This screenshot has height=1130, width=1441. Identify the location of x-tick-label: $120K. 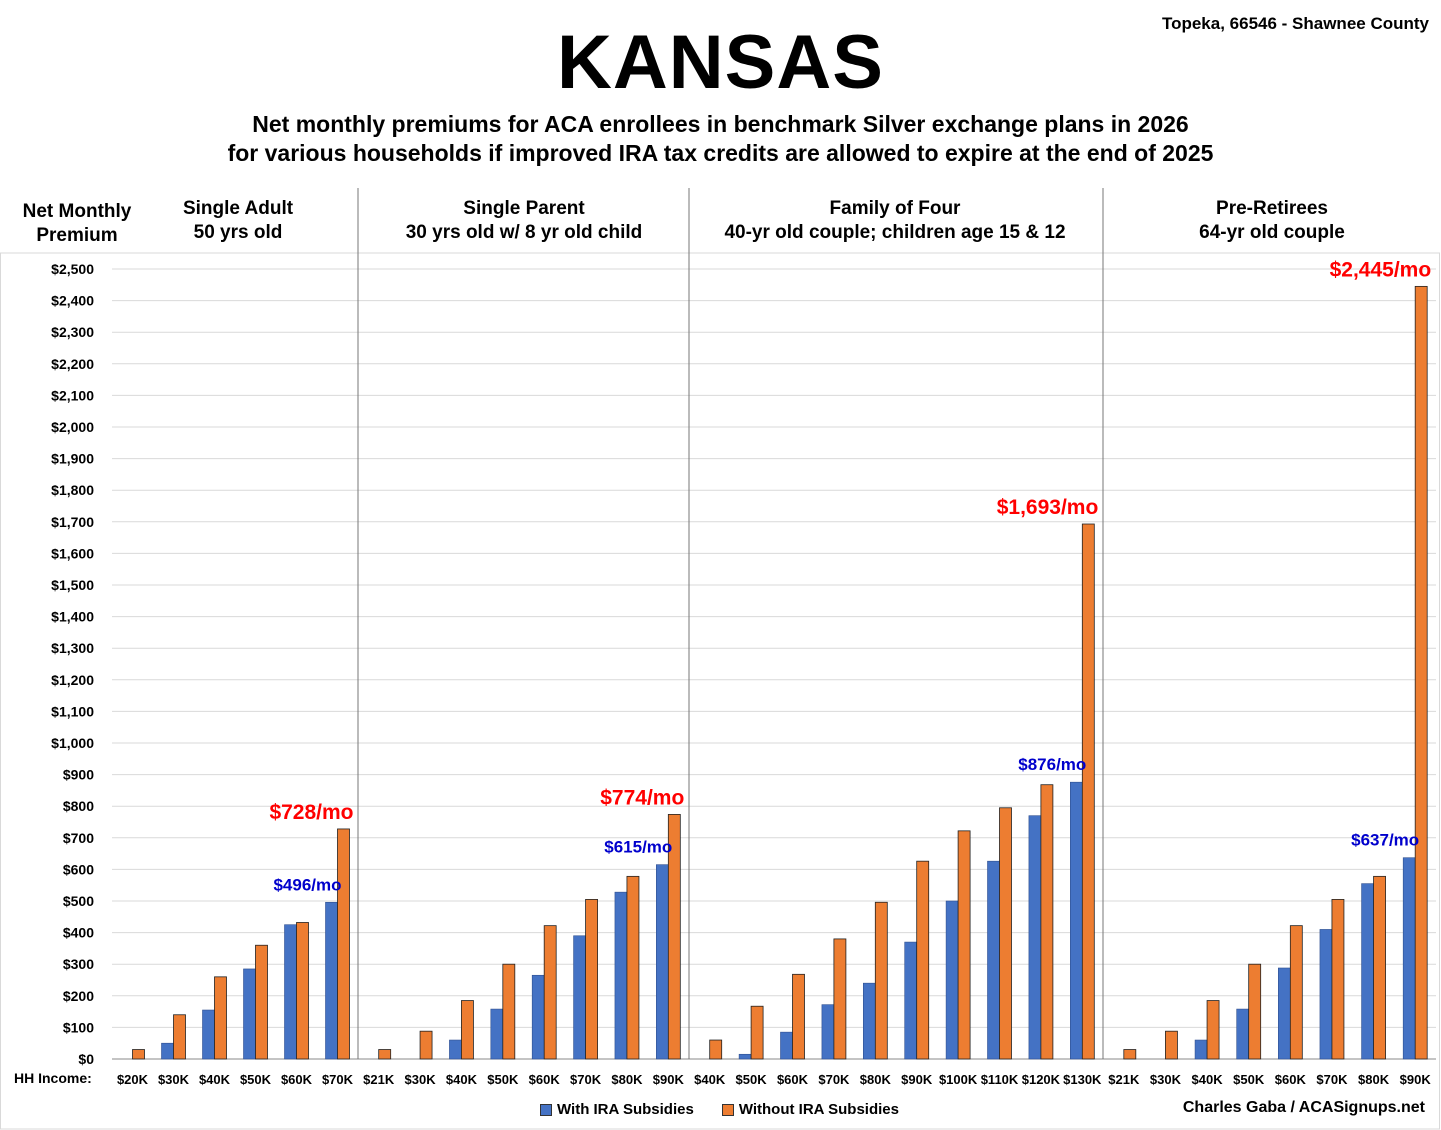
(1041, 1079).